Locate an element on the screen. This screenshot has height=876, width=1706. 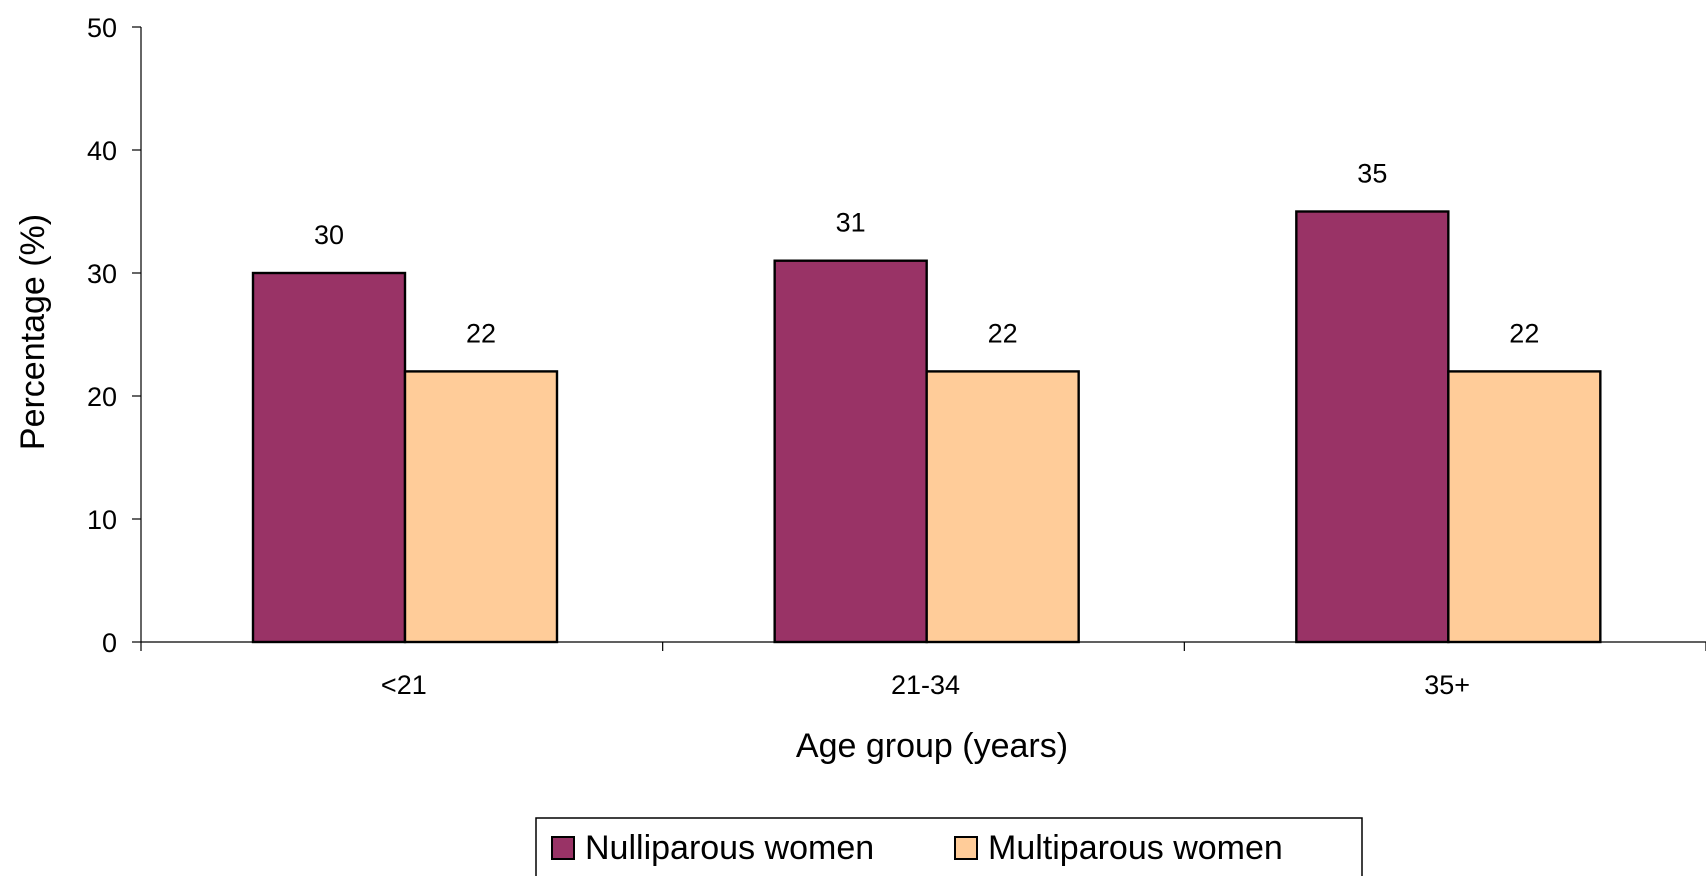
x-tick-label: 35+ is located at coordinates (1447, 685).